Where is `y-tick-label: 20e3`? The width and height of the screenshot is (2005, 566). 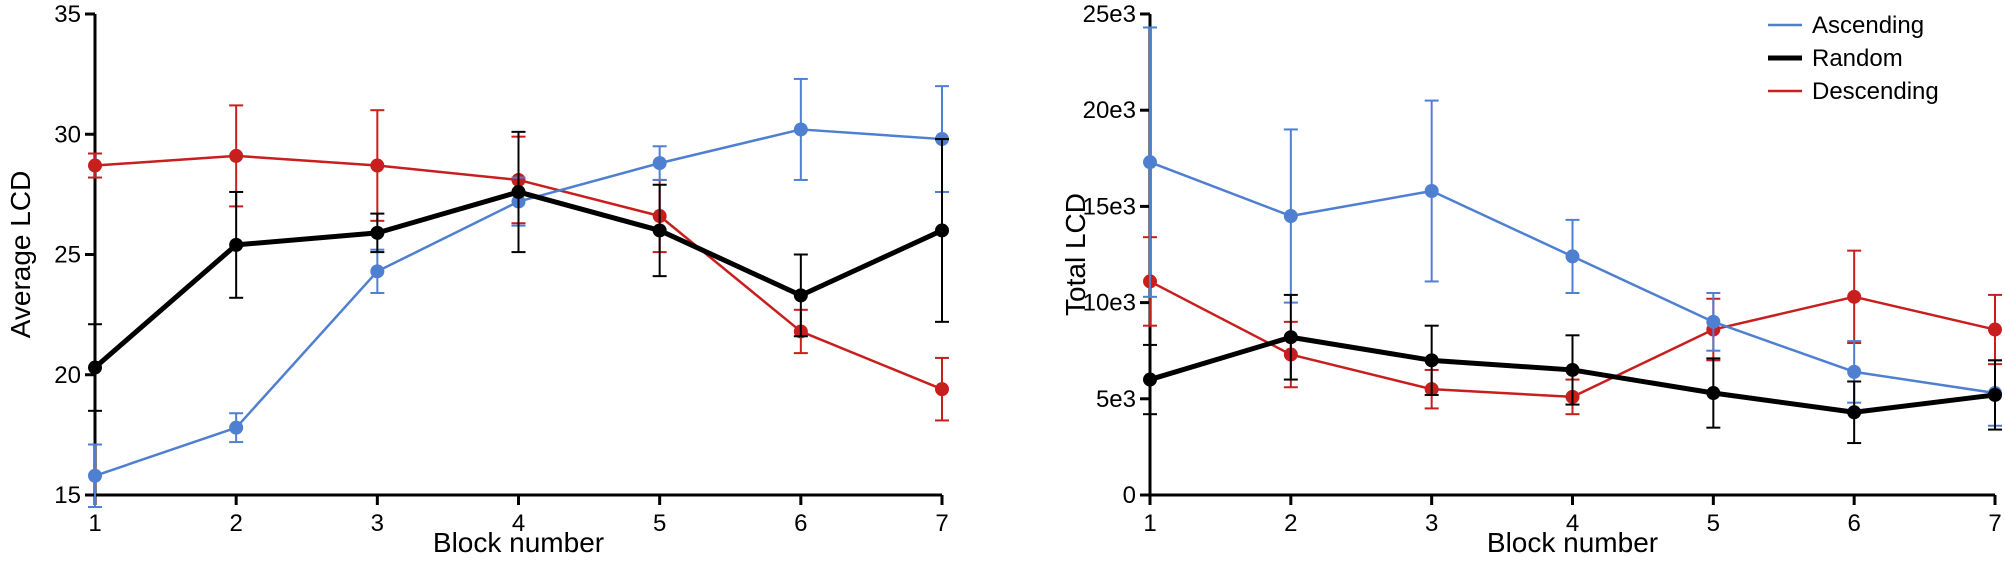
y-tick-label: 20e3 is located at coordinates (1109, 110).